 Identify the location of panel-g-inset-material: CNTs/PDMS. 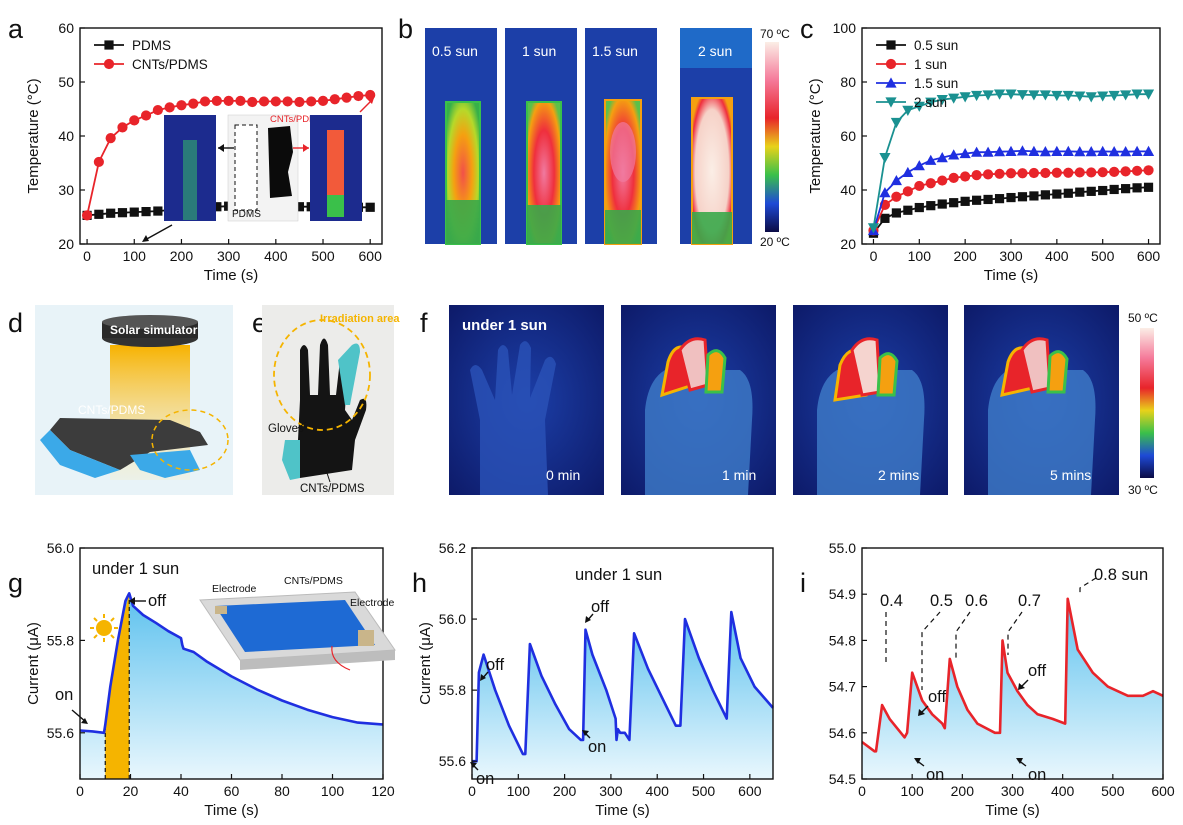
(313, 581).